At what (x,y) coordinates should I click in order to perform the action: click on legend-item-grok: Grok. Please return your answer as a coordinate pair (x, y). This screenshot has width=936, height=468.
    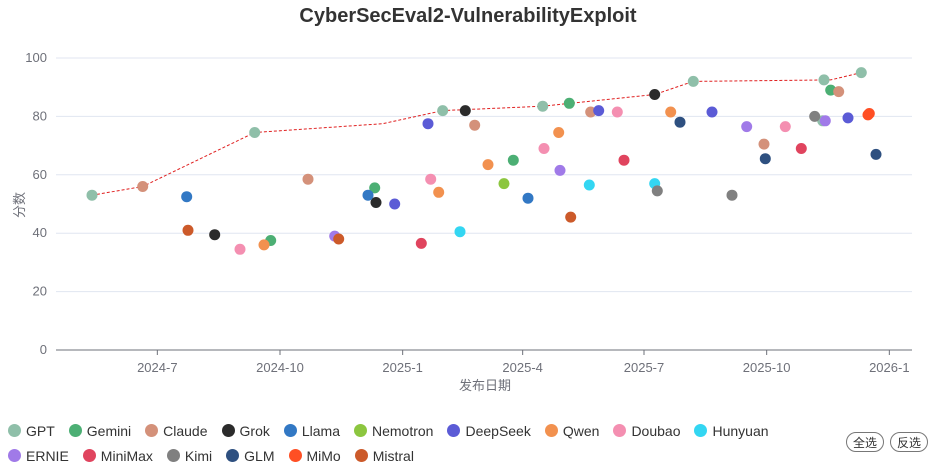
    Looking at the image, I should click on (245, 430).